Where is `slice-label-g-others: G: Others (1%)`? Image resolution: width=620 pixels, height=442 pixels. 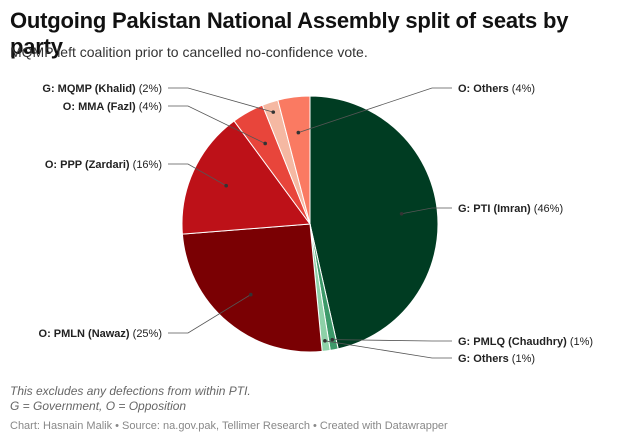 slice-label-g-others: G: Others (1%) is located at coordinates (496, 359).